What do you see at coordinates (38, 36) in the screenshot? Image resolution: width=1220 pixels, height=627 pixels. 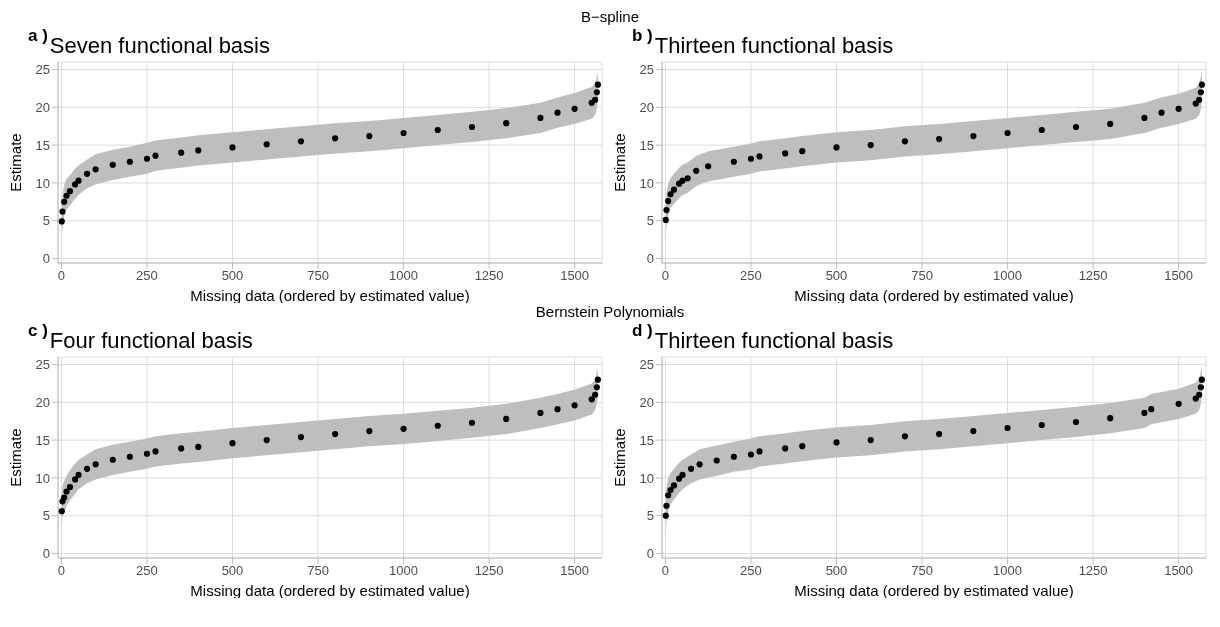 I see `text: a )` at bounding box center [38, 36].